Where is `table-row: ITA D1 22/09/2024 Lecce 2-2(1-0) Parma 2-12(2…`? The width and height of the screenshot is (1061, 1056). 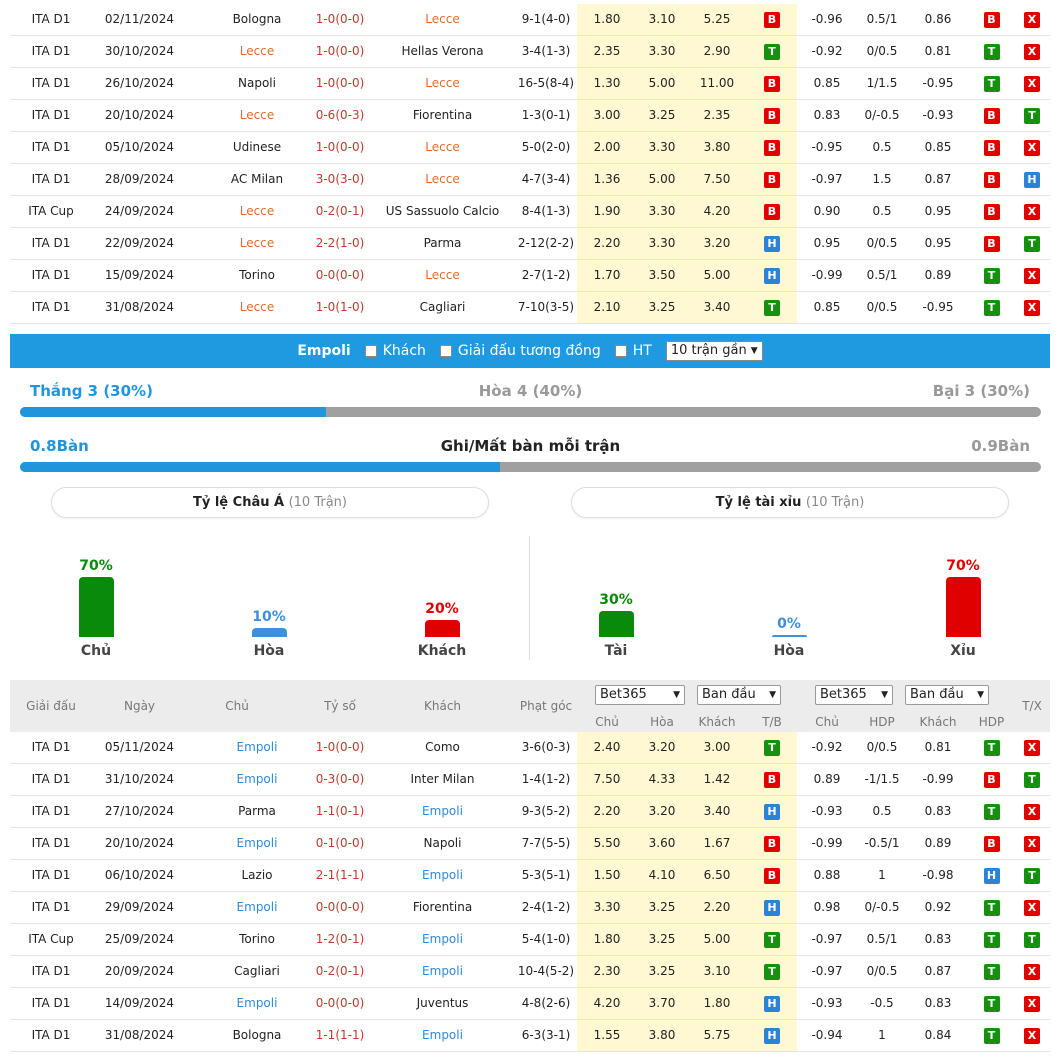 table-row: ITA D1 22/09/2024 Lecce 2-2(1-0) Parma 2-12(2… is located at coordinates (530, 244).